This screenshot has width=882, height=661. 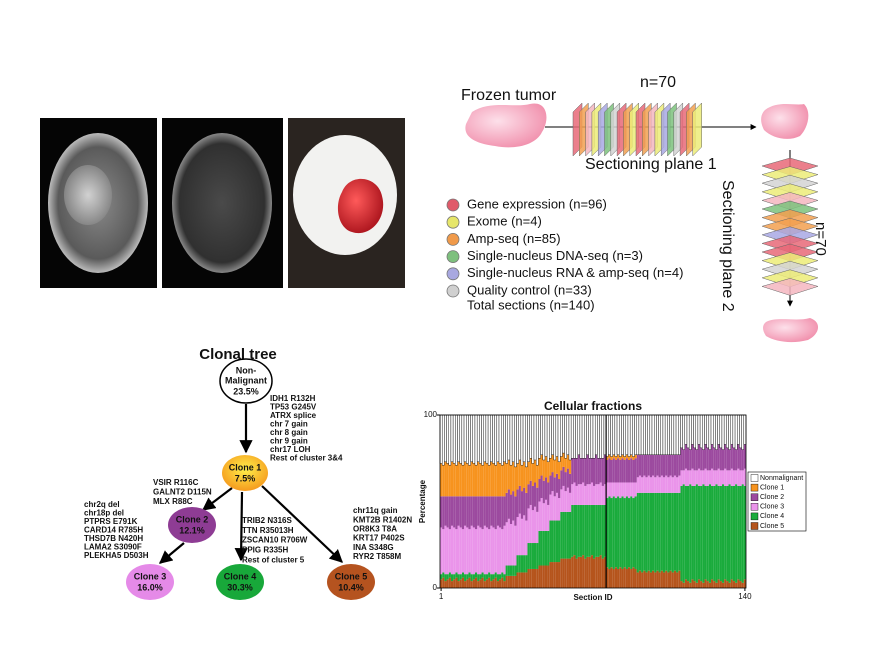 What do you see at coordinates (781, 478) in the screenshot?
I see `legend-label: Nonmalignant` at bounding box center [781, 478].